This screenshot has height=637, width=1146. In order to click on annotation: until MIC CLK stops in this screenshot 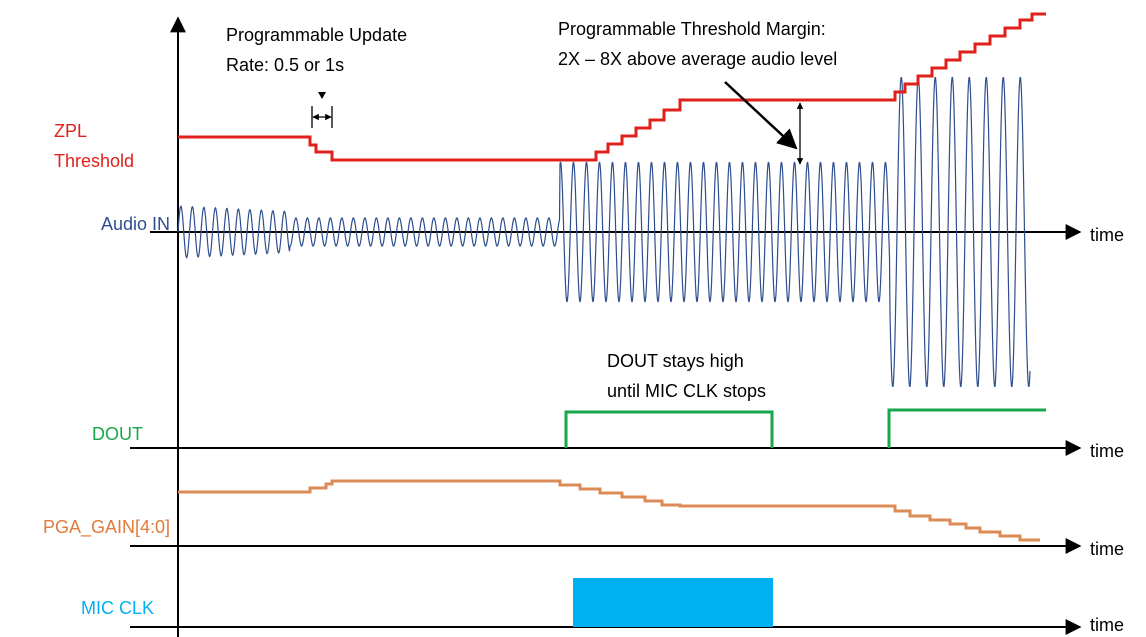, I will do `click(686, 391)`.